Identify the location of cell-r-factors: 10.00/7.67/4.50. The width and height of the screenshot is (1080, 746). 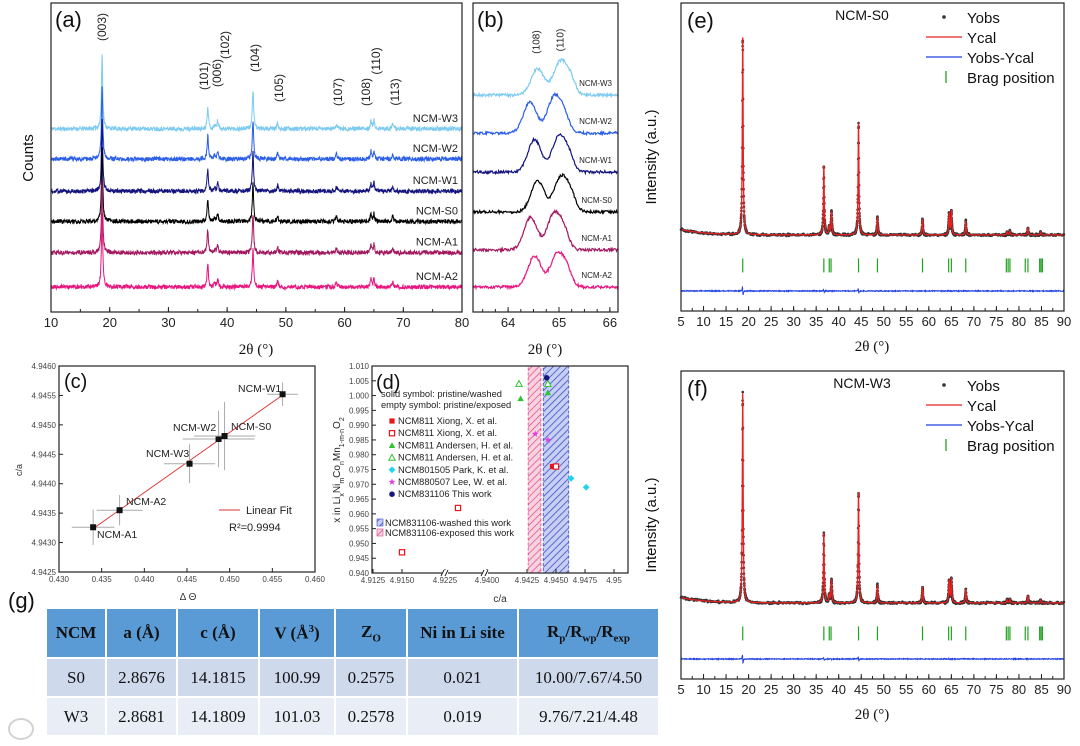
(588, 677).